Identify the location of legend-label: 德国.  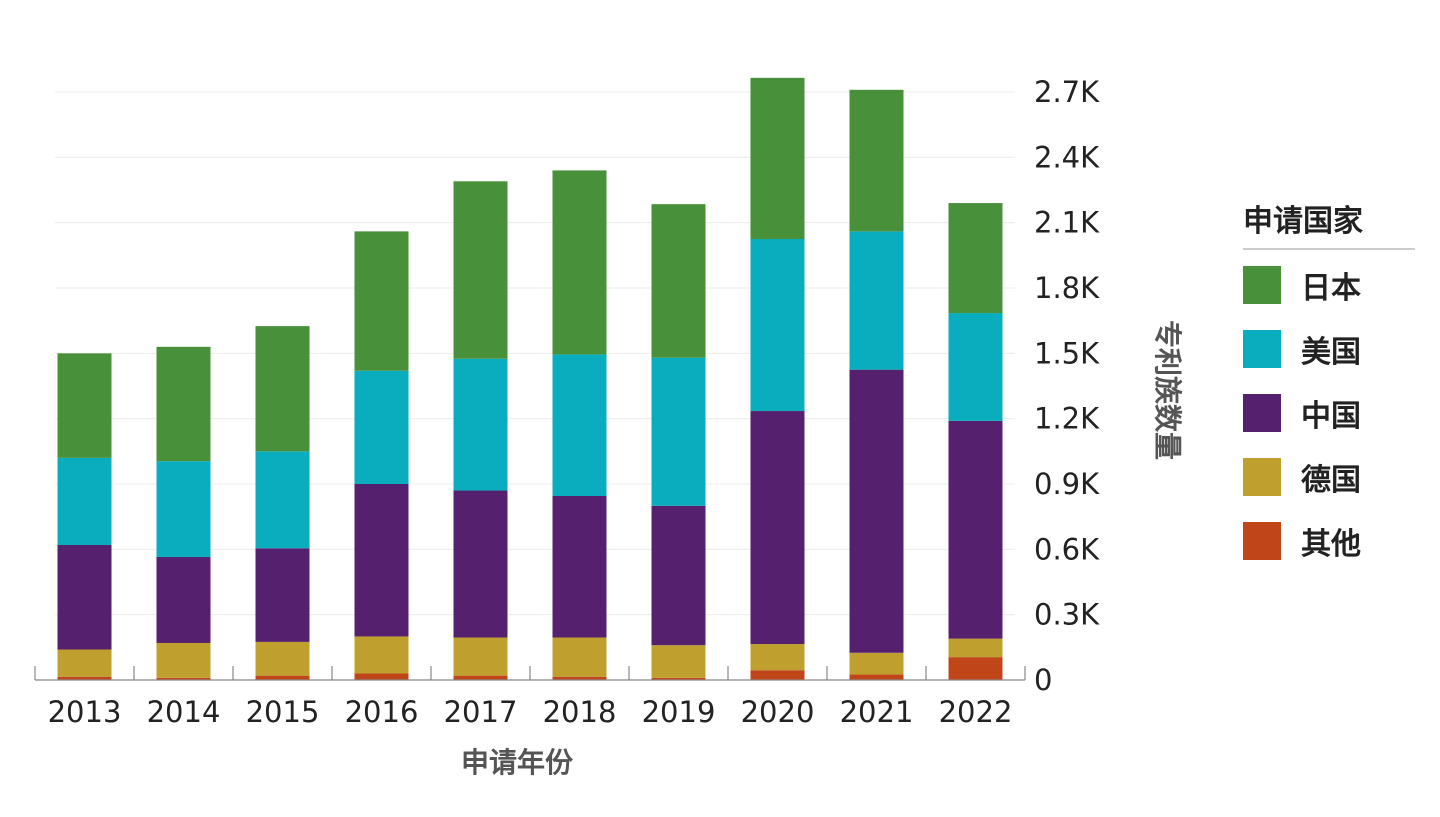
(1331, 480).